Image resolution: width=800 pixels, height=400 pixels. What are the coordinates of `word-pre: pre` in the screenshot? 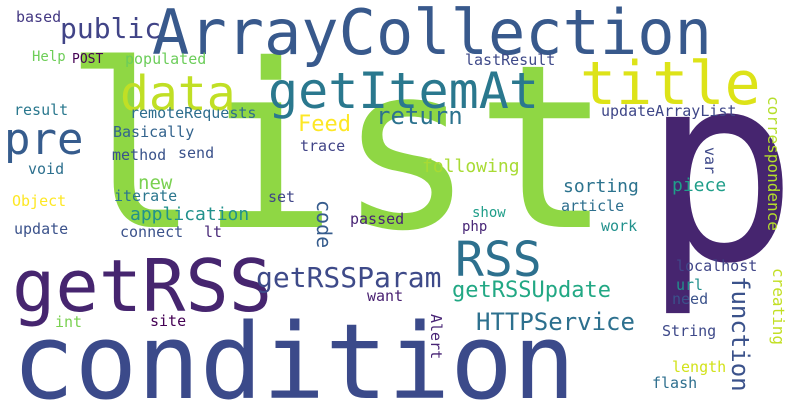 It's located at (44, 139).